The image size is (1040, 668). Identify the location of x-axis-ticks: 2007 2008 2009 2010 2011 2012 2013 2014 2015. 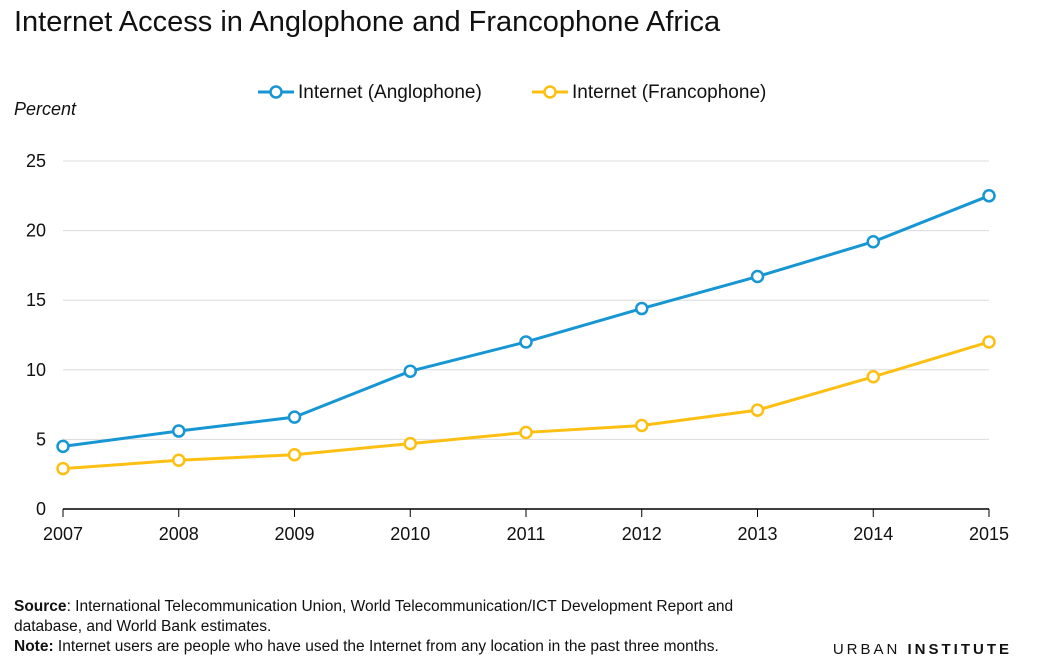
(526, 526).